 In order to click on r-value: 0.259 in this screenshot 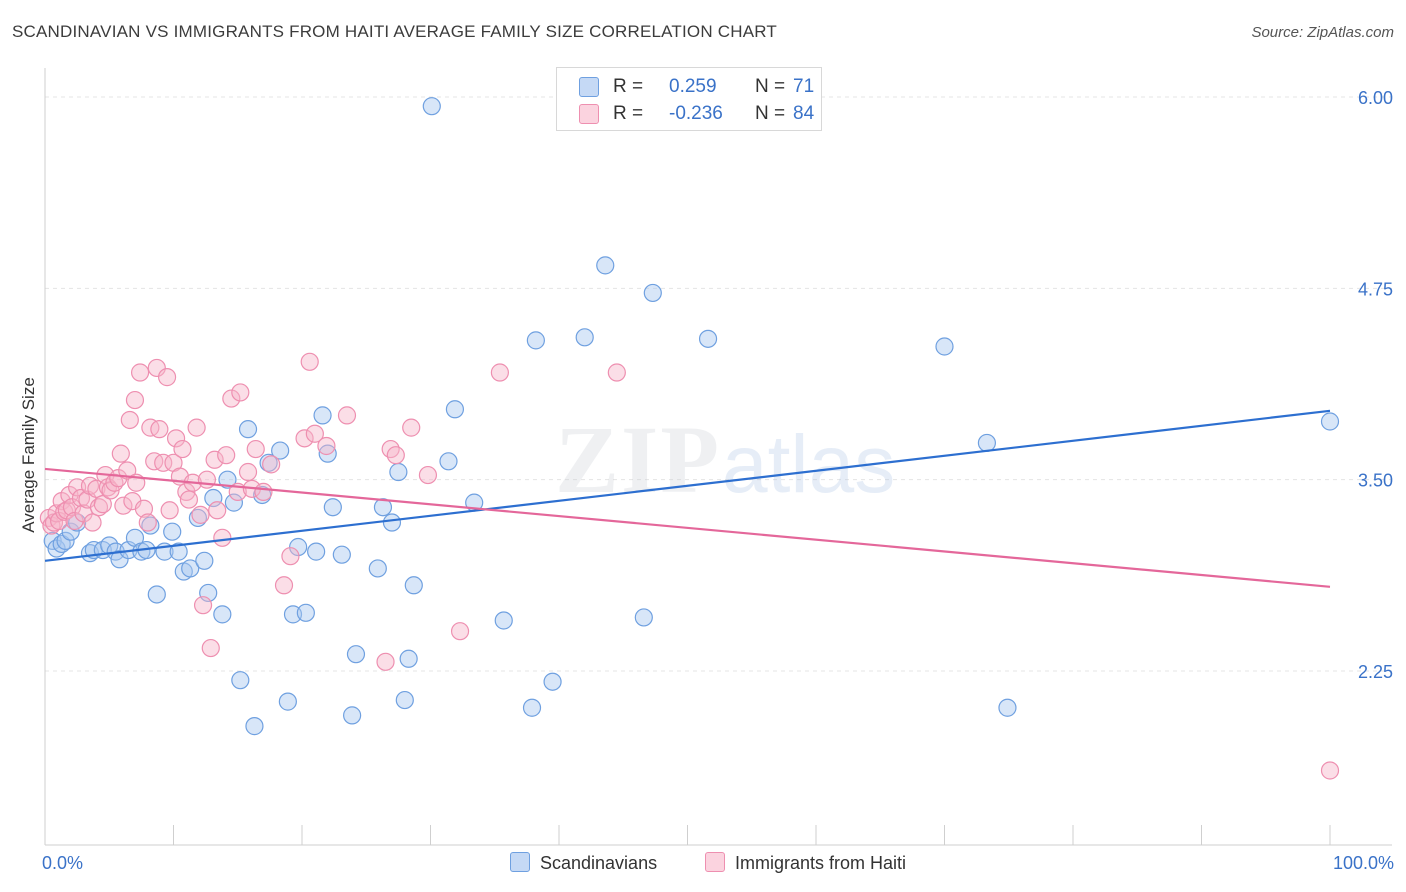, I will do `click(693, 86)`.